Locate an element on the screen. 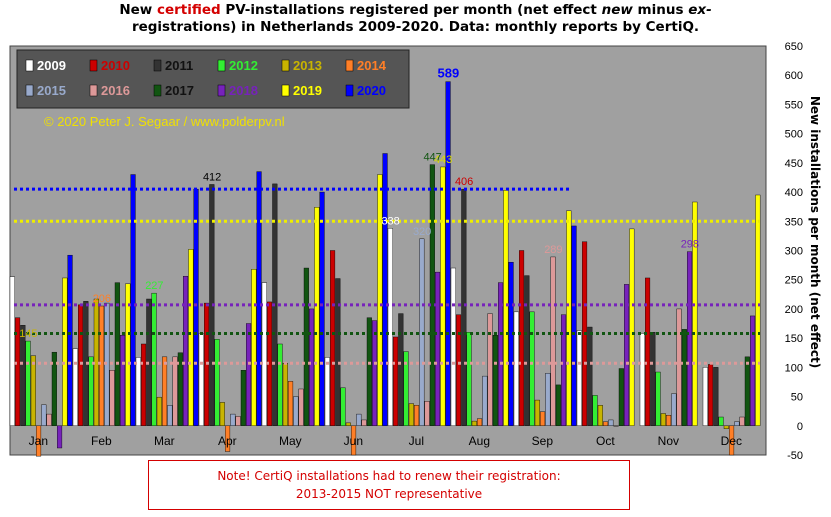  bar-2009-jul is located at coordinates (390, 327).